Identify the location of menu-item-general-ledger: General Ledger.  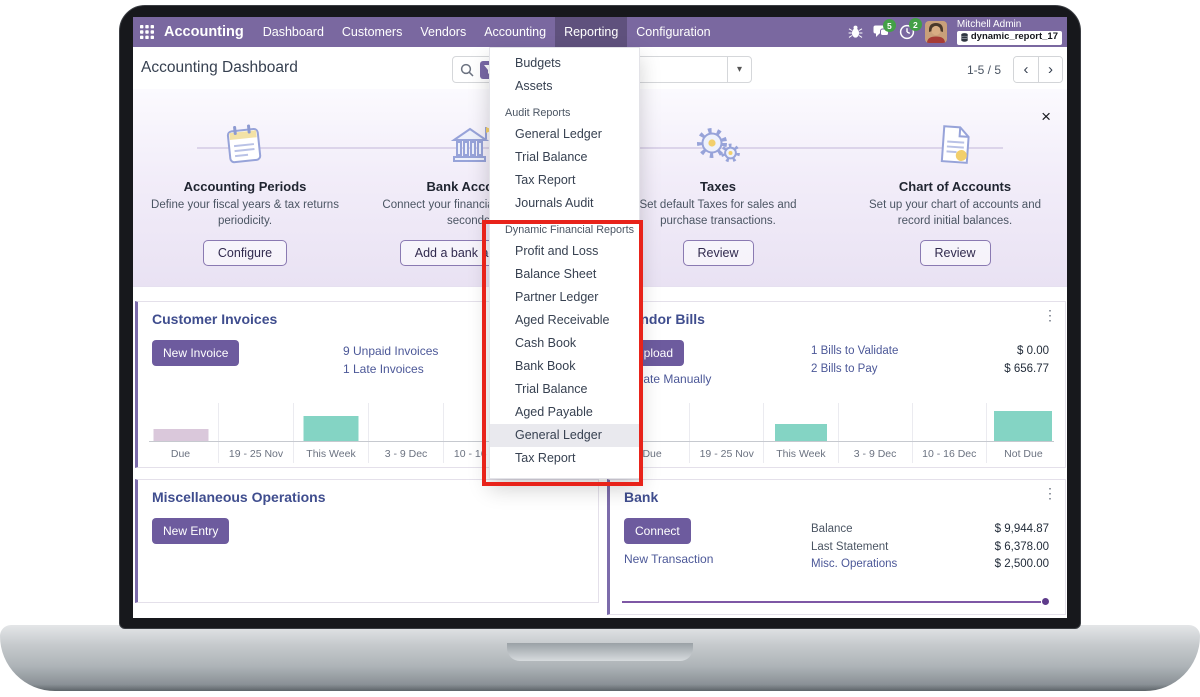
(558, 134).